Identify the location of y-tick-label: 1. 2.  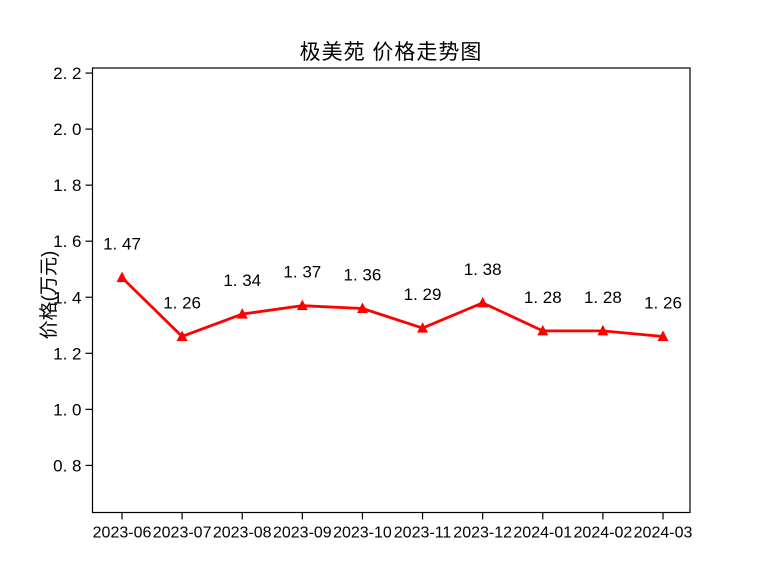
(67, 353).